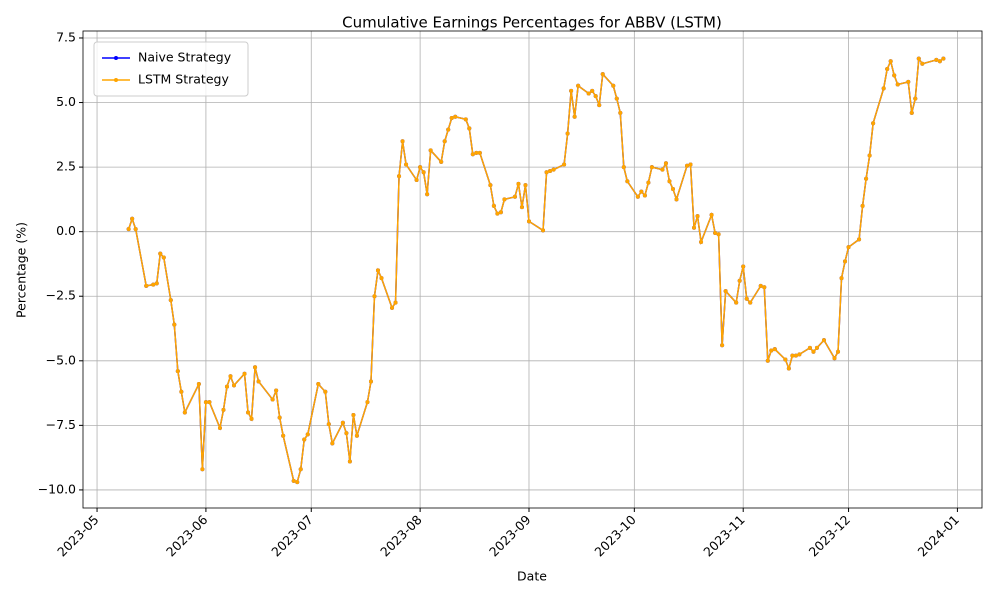 The width and height of the screenshot is (1000, 600). Describe the element at coordinates (61, 359) in the screenshot. I see `y-tick-label: −5.0` at that location.